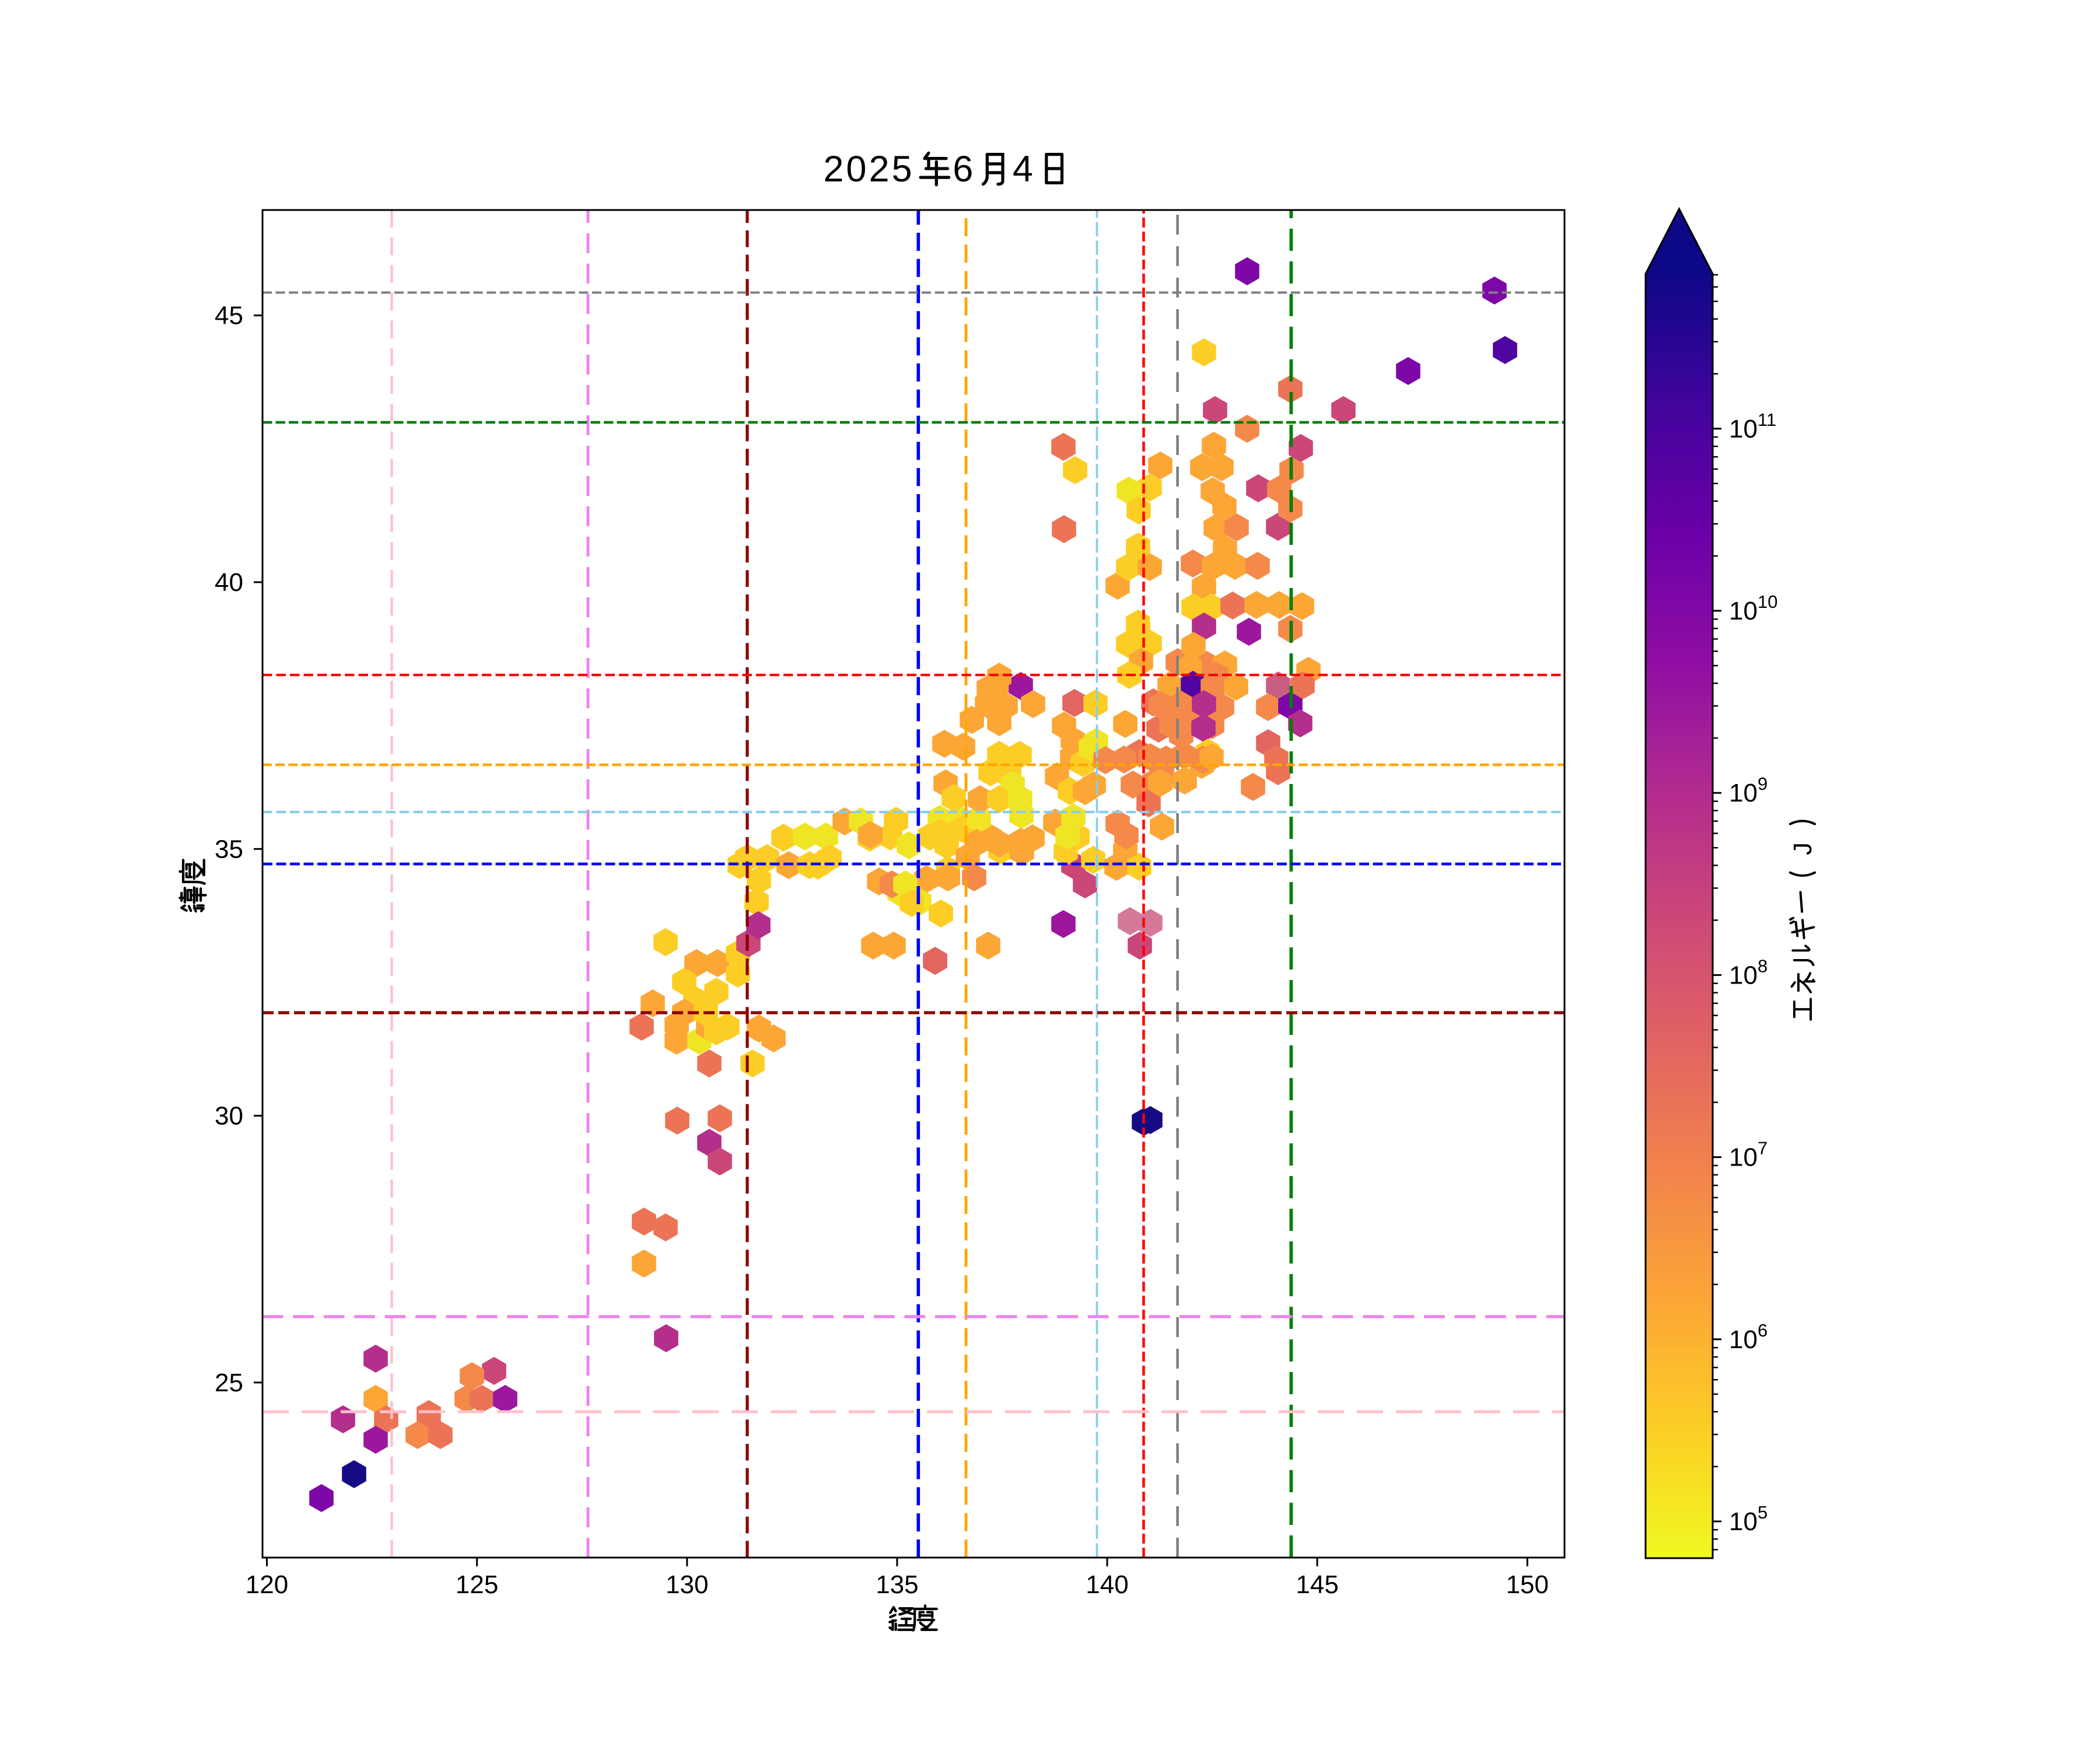  What do you see at coordinates (687, 1584) in the screenshot?
I see `svg-text: 130` at bounding box center [687, 1584].